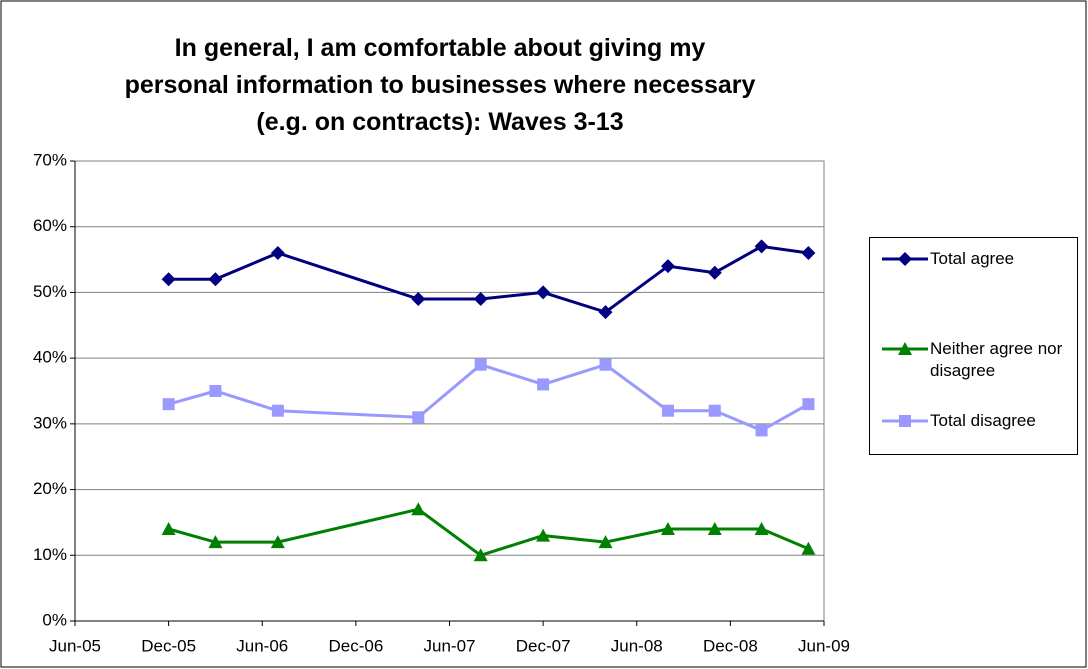 This screenshot has height=669, width=1088. I want to click on x-tick-label: Dec-08, so click(730, 645).